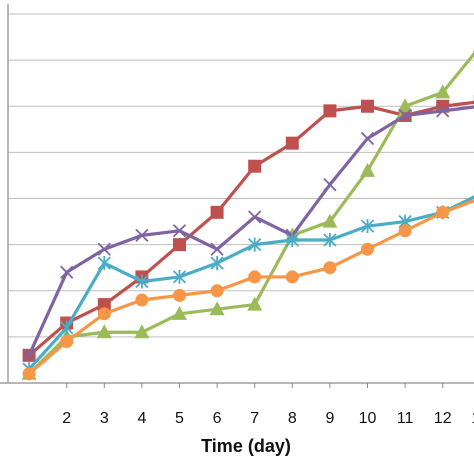 Image resolution: width=474 pixels, height=474 pixels. Describe the element at coordinates (217, 418) in the screenshot. I see `x-tick-label: 6` at that location.